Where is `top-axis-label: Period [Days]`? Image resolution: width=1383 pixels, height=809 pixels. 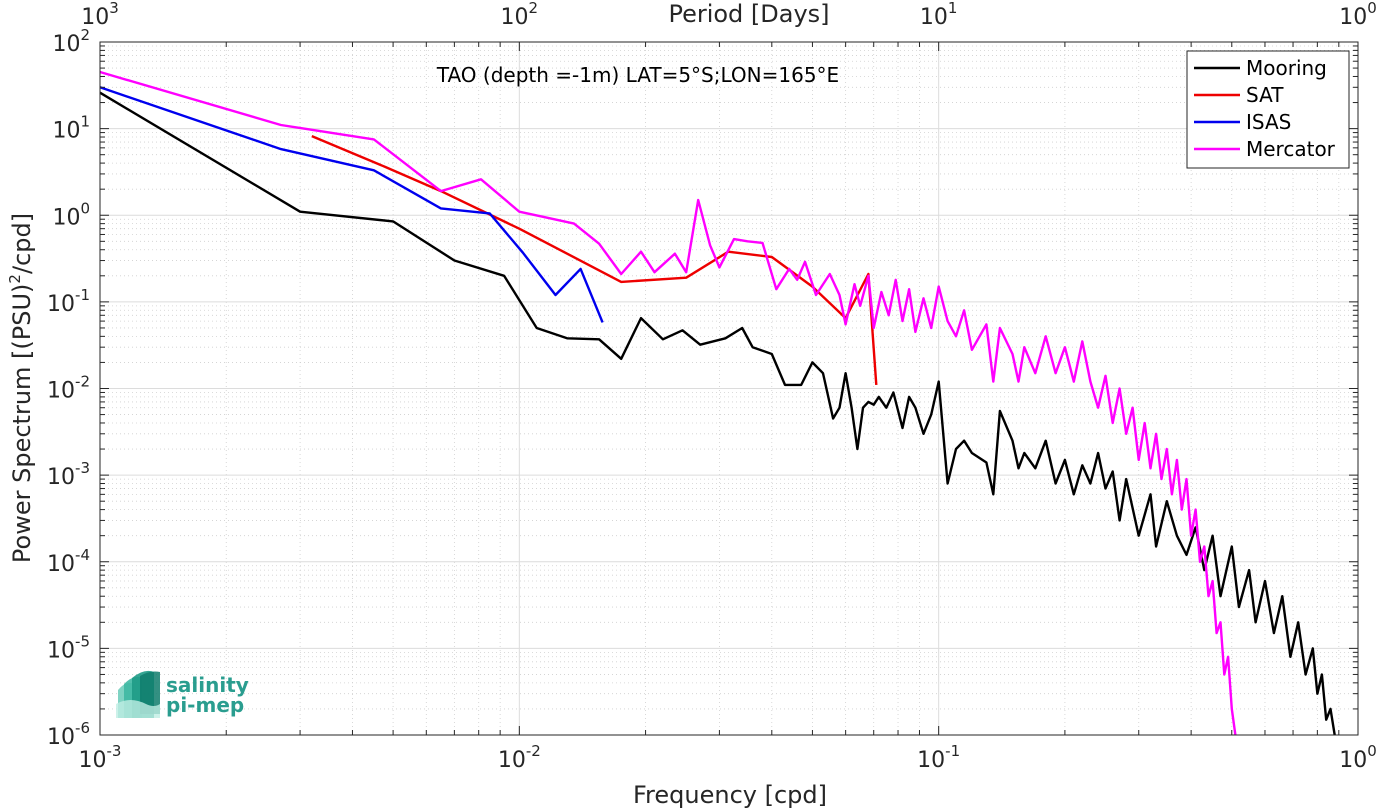 top-axis-label: Period [Days] is located at coordinates (748, 14).